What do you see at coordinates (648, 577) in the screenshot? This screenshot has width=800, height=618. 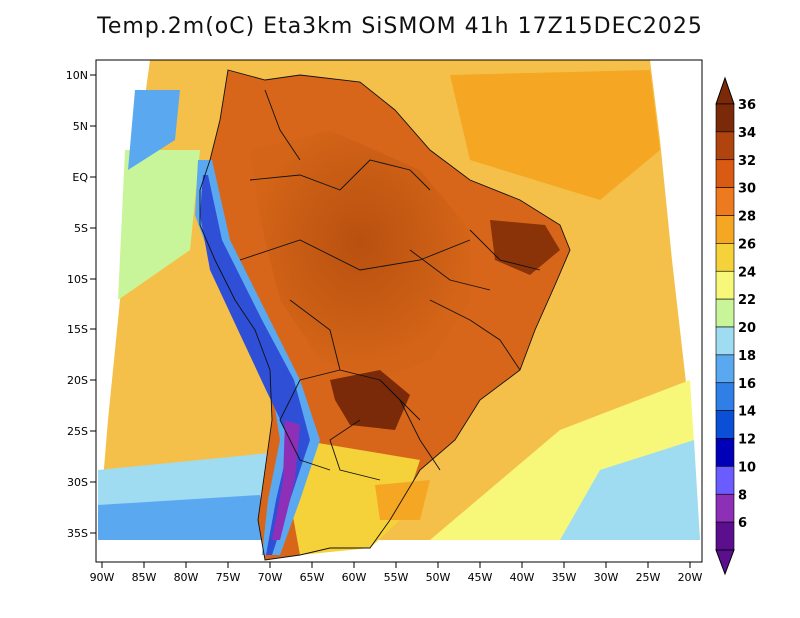 I see `lon-label: 25W` at bounding box center [648, 577].